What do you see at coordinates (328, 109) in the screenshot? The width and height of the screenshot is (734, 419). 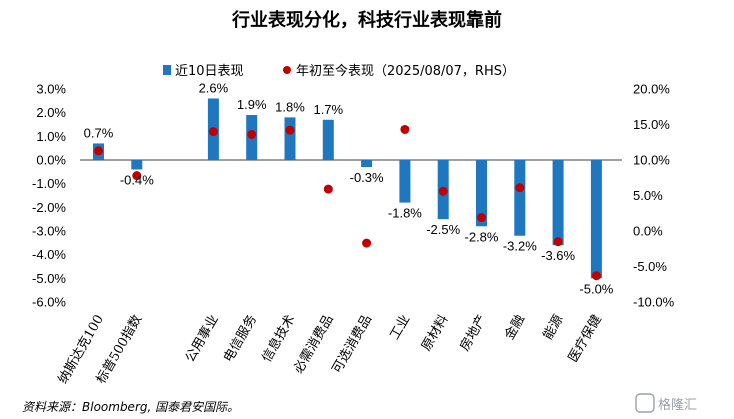 I see `bar-data-label: 1.7%` at bounding box center [328, 109].